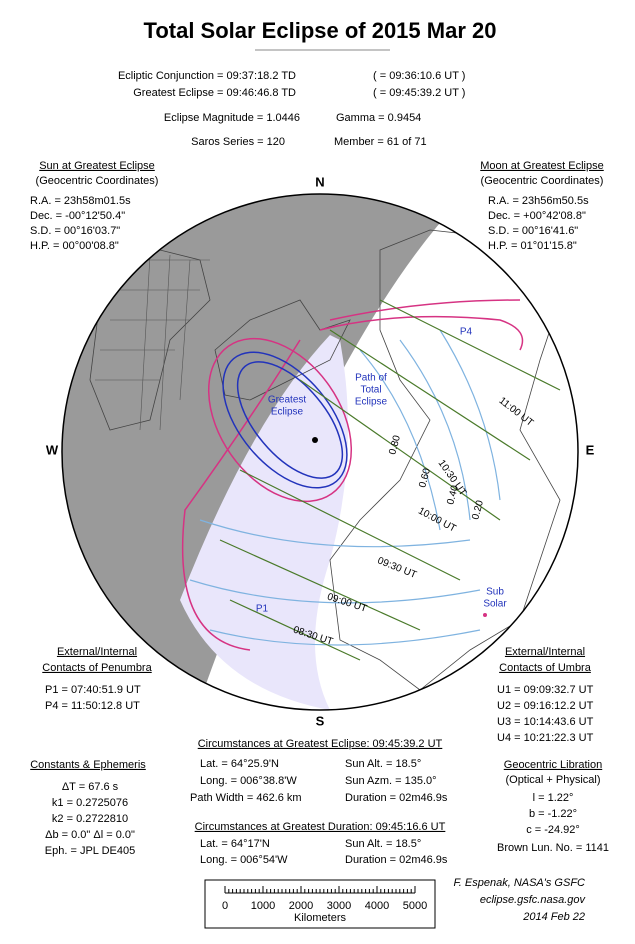 The image size is (635, 944). What do you see at coordinates (339, 906) in the screenshot?
I see `scale-label: 3000` at bounding box center [339, 906].